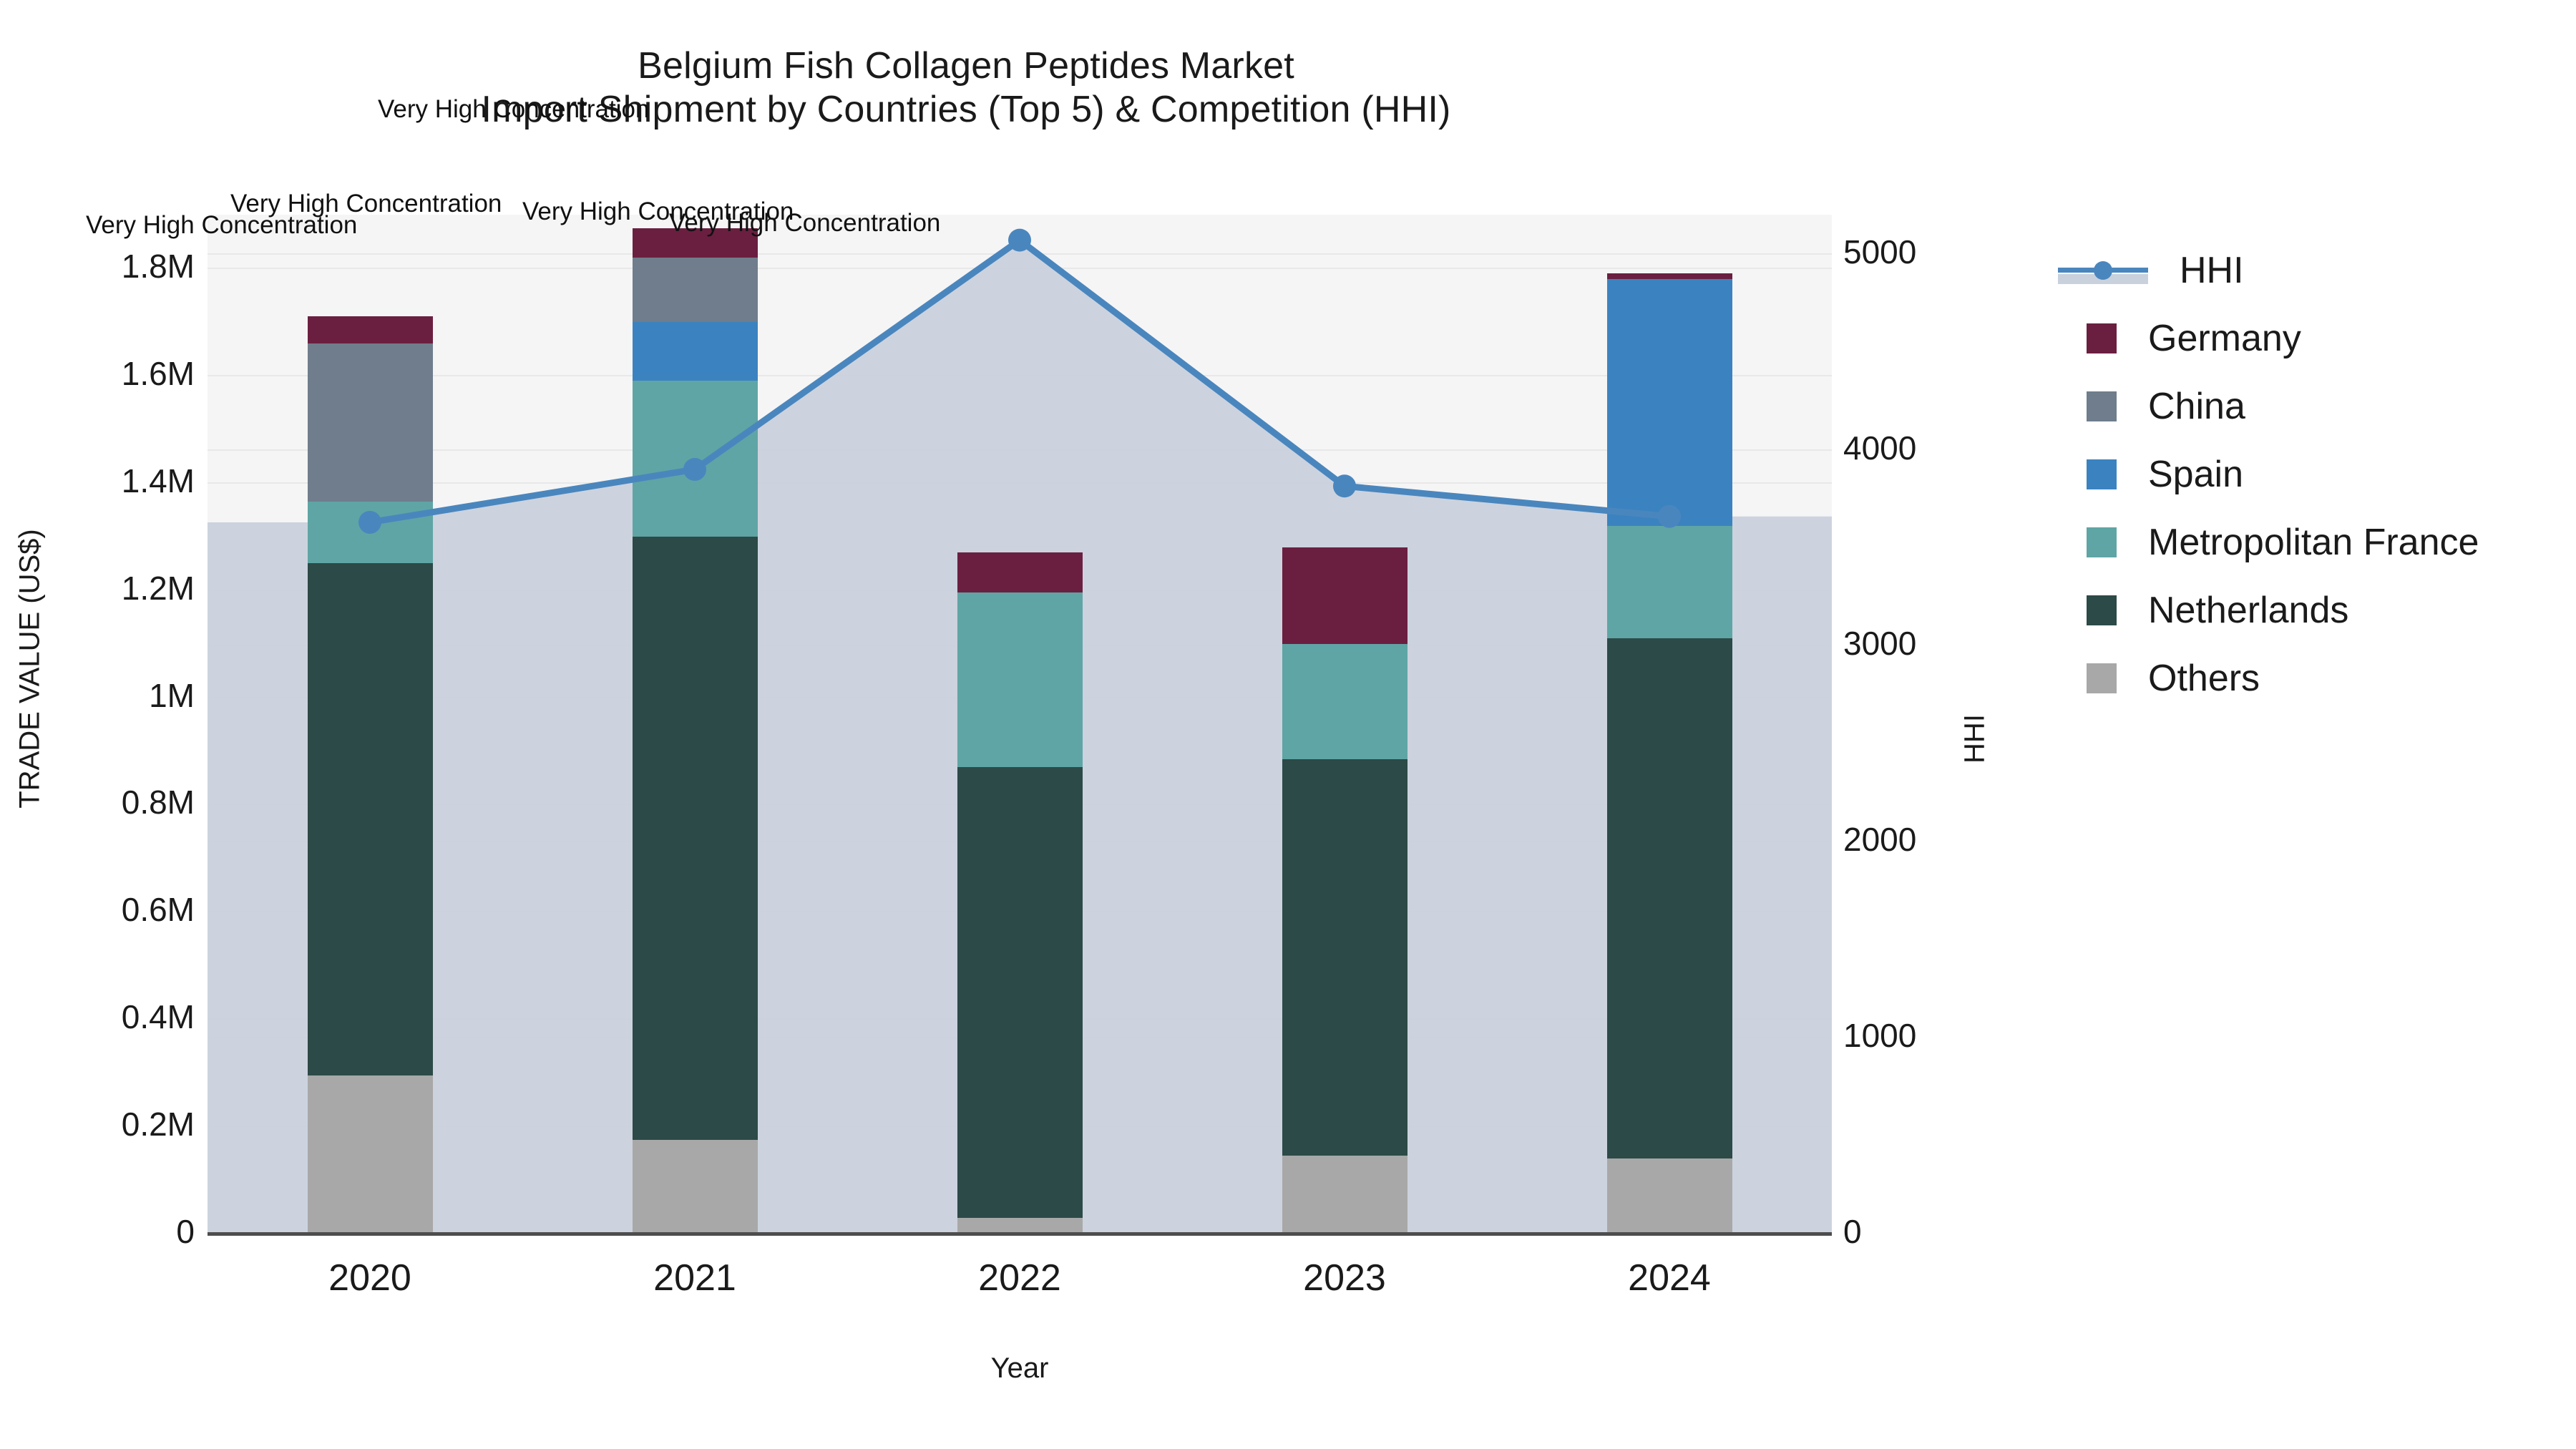  What do you see at coordinates (1019, 1368) in the screenshot?
I see `x-axis-title: Year` at bounding box center [1019, 1368].